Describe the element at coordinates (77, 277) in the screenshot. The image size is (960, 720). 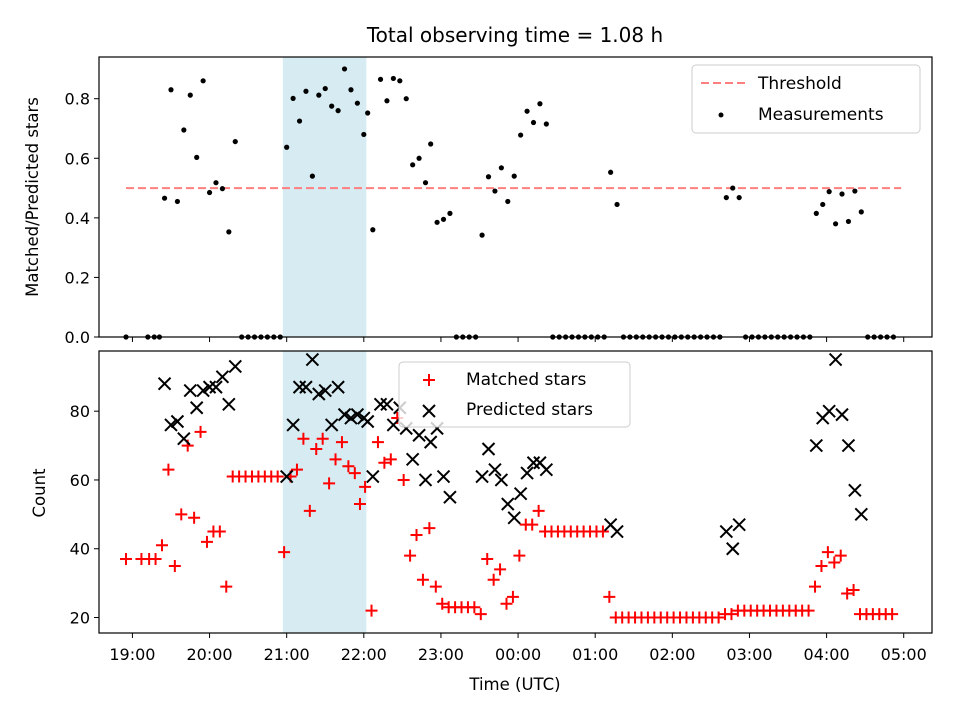
I see `top-y-tick-label: 0.2` at that location.